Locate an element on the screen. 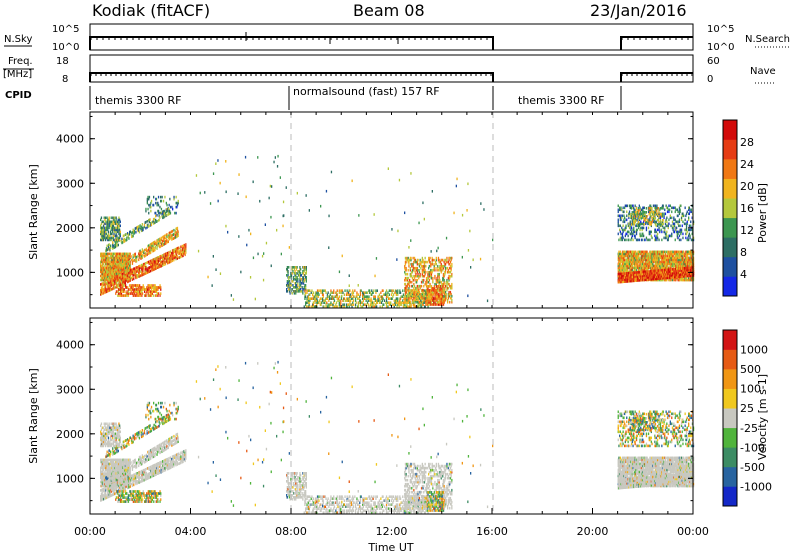 This screenshot has width=800, height=554. freq-unit: [MHz] is located at coordinates (17, 74).